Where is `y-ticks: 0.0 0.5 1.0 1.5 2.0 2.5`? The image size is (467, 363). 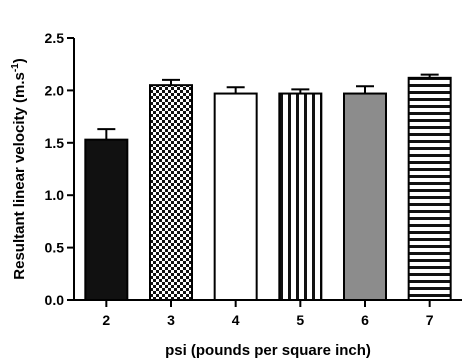 y-ticks: 0.0 0.5 1.0 1.5 2.0 2.5 is located at coordinates (59, 169).